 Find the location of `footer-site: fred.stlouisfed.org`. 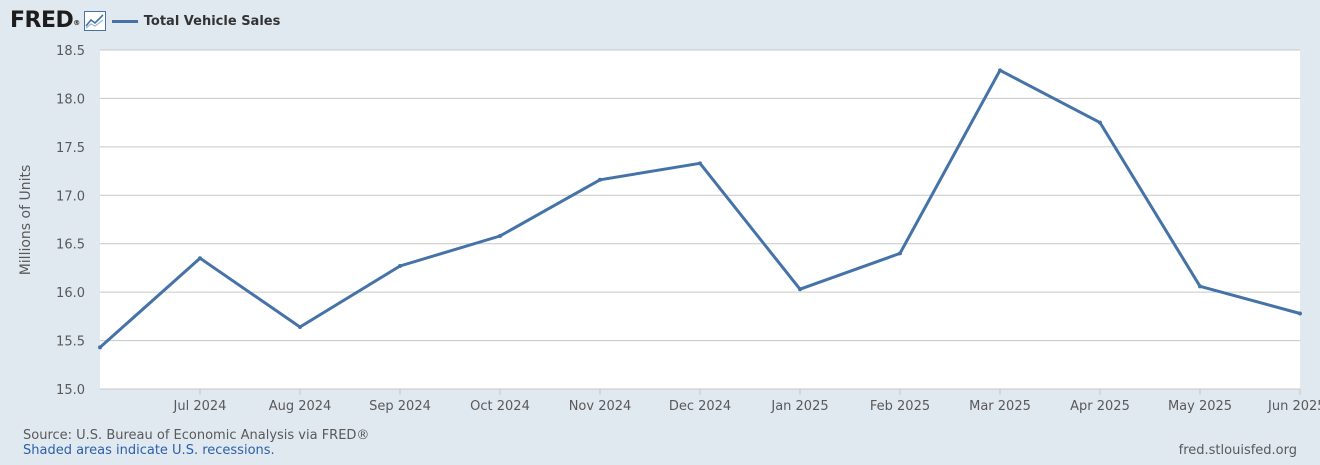

footer-site: fred.stlouisfed.org is located at coordinates (1237, 450).